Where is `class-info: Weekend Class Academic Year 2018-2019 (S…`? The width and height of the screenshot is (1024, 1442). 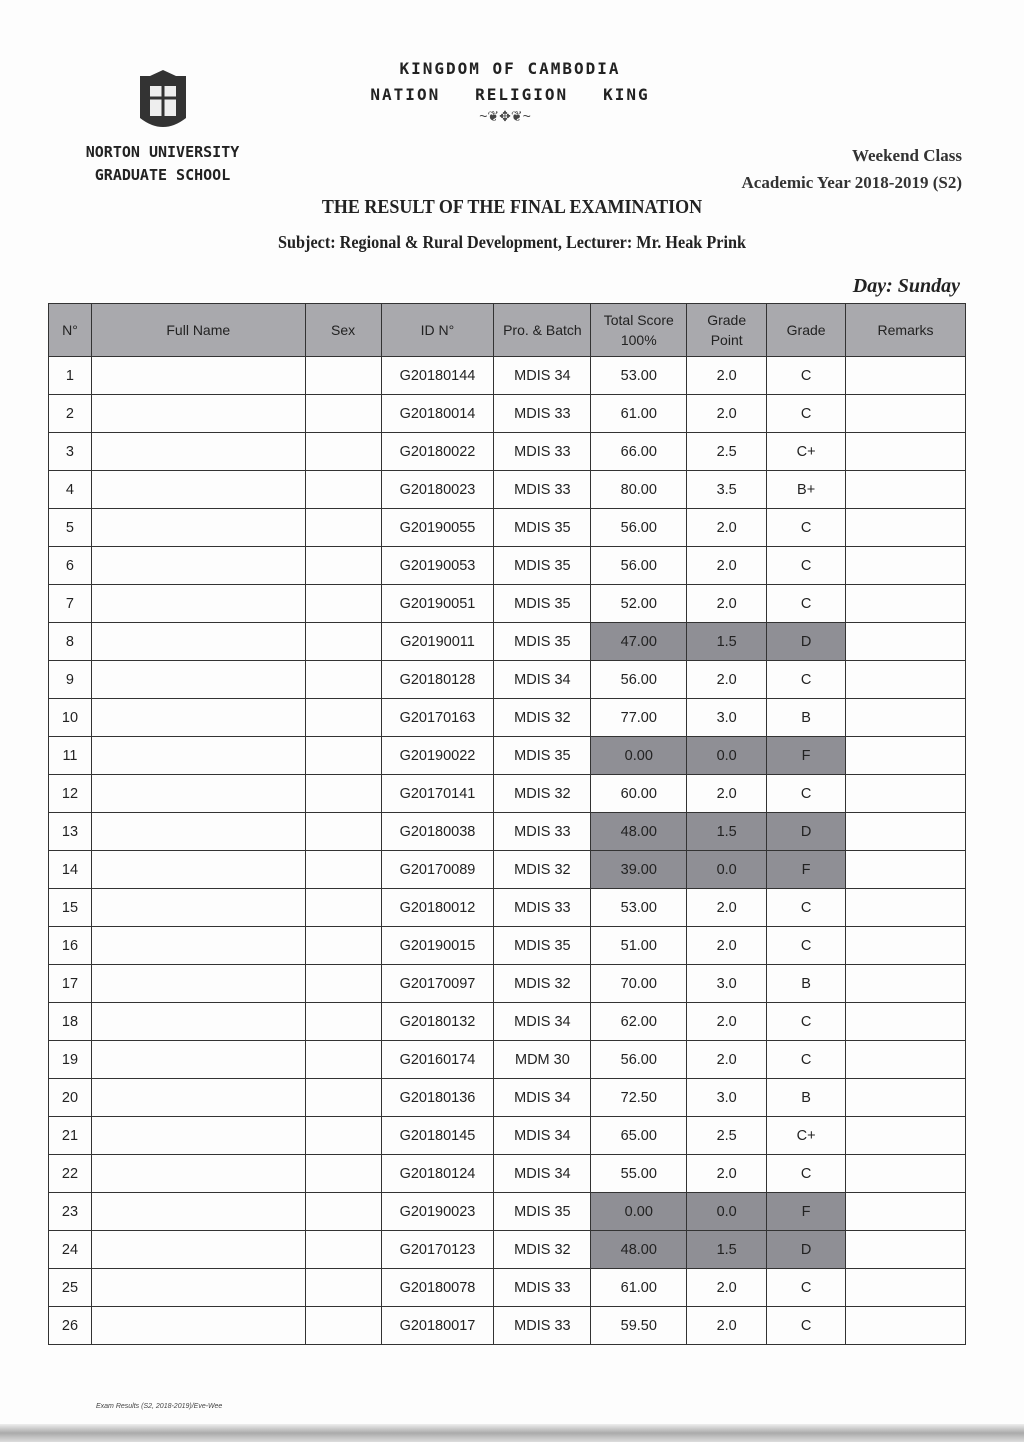
class-info: Weekend Class Academic Year 2018-2019 (S… is located at coordinates (852, 169).